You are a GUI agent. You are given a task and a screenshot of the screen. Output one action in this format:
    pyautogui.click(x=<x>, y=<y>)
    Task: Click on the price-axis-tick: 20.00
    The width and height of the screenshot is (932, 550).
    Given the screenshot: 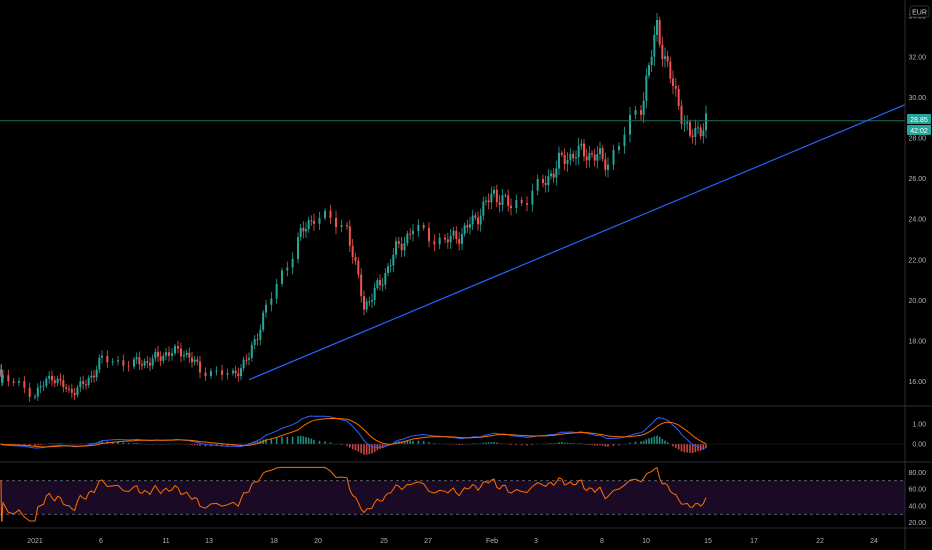 What is the action you would take?
    pyautogui.click(x=917, y=301)
    